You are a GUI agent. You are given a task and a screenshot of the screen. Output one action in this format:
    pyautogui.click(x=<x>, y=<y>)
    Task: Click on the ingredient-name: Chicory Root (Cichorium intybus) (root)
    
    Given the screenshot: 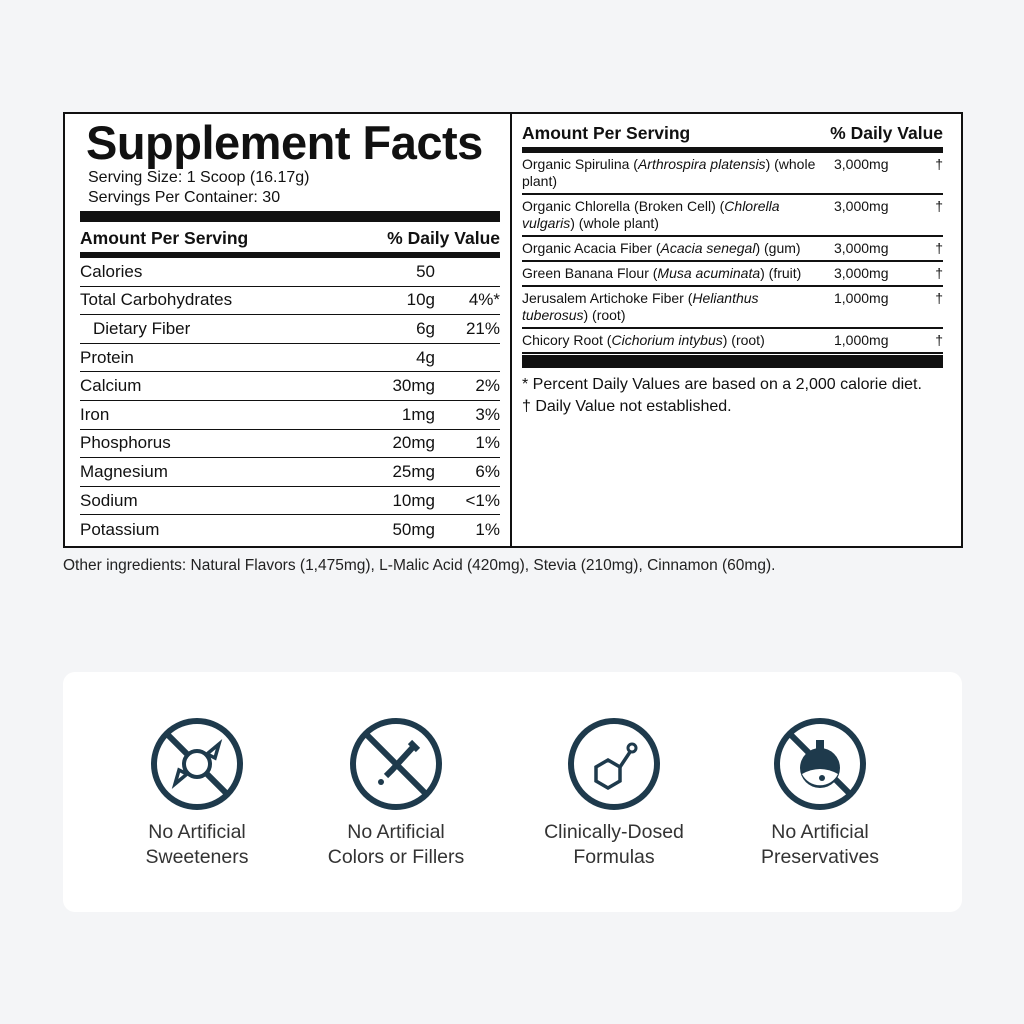 What is the action you would take?
    pyautogui.click(x=675, y=340)
    